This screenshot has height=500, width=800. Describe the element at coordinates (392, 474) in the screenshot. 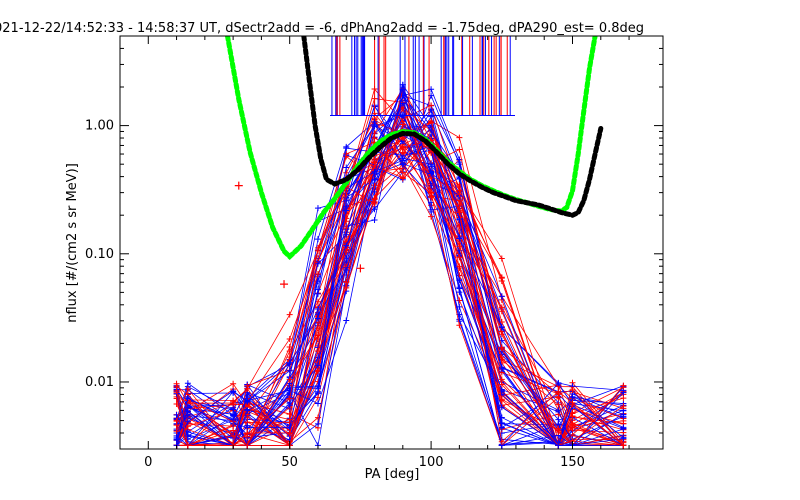

I see `x-axis-label: PA [deg]` at that location.